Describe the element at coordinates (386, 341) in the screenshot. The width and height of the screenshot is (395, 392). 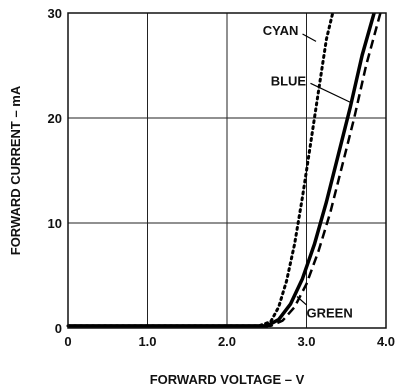
I see `x-tick-label: 4.0` at that location.